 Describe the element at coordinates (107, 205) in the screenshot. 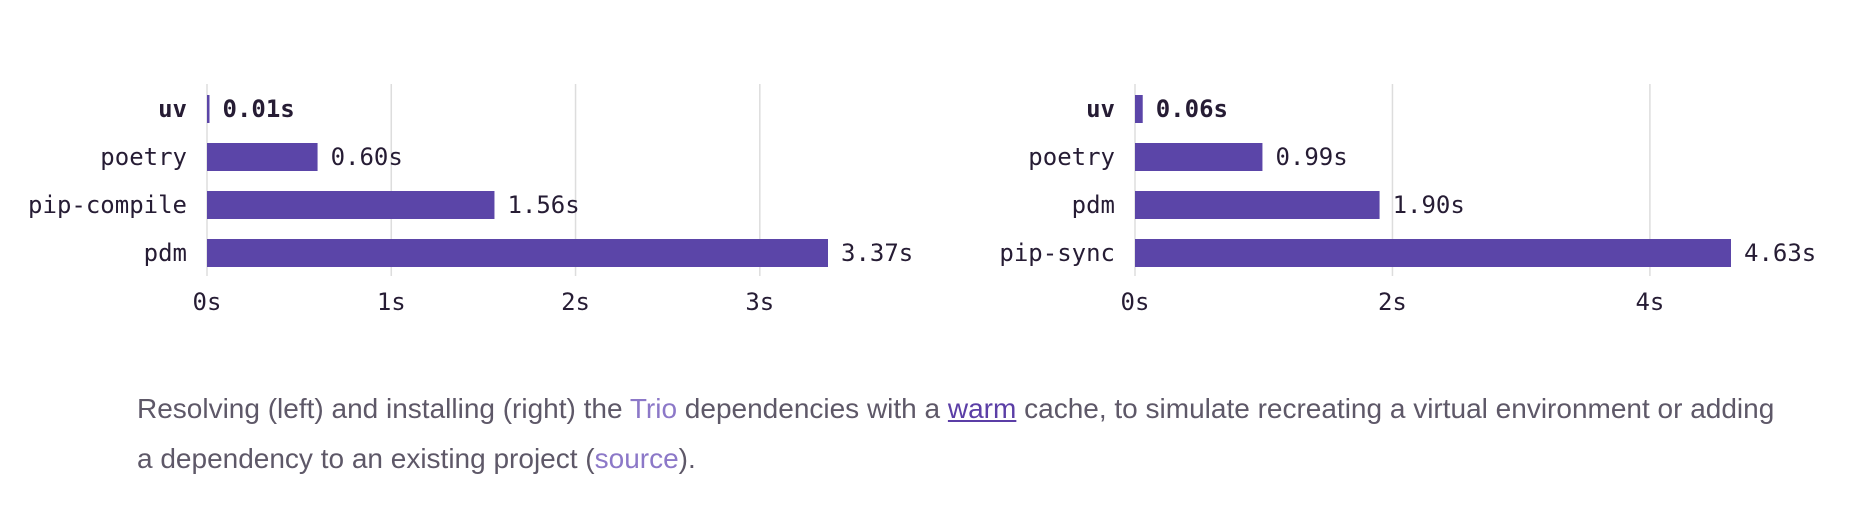

I see `category-label-pip-compile: pip-compile` at that location.